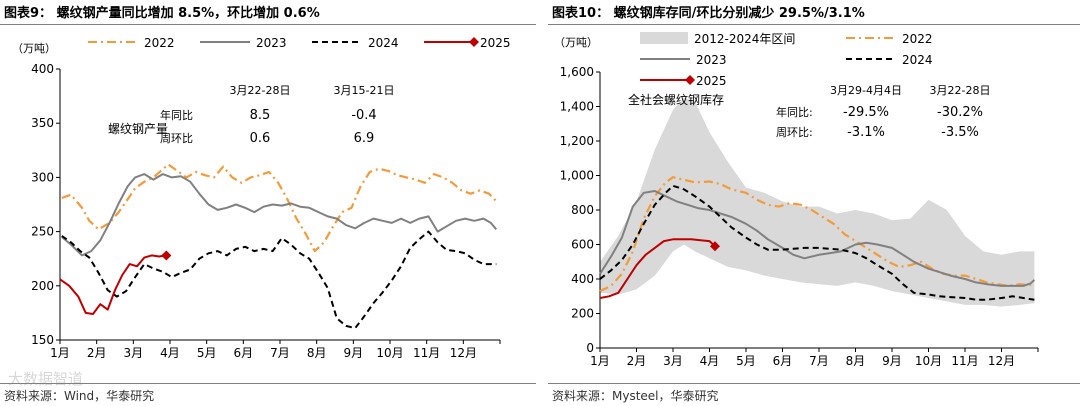 Image resolution: width=1080 pixels, height=406 pixels. Describe the element at coordinates (794, 132) in the screenshot. I see `annotation-row-label: 周环比:` at that location.